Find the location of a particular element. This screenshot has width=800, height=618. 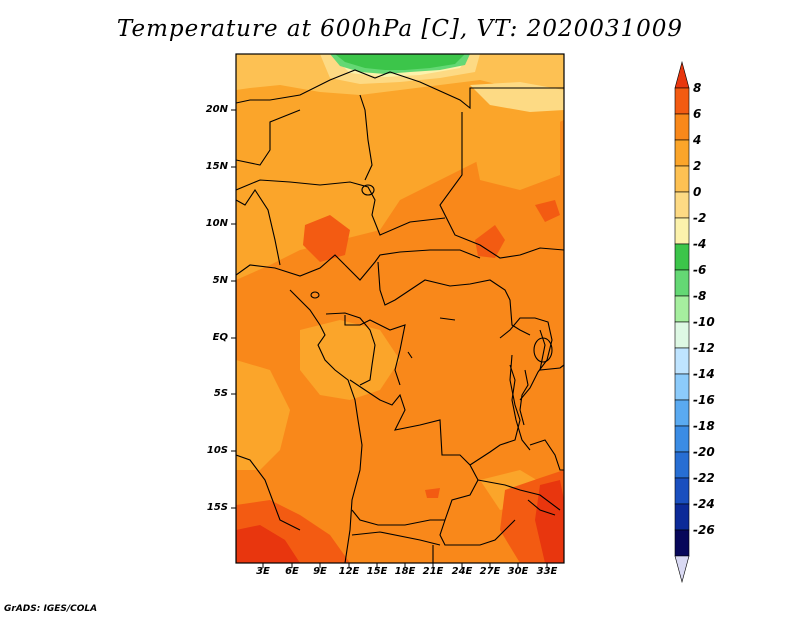

colorbar-label: -2 is located at coordinates (700, 218).